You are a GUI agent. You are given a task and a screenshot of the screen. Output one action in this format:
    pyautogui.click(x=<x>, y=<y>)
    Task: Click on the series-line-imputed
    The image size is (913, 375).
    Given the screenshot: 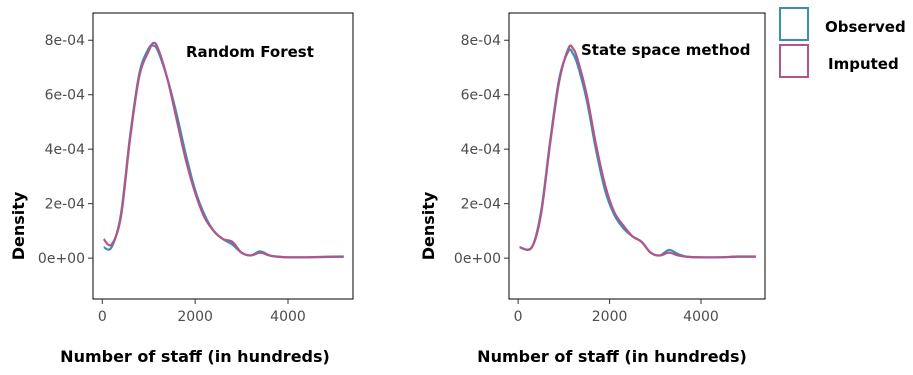 What is the action you would take?
    pyautogui.click(x=637, y=151)
    